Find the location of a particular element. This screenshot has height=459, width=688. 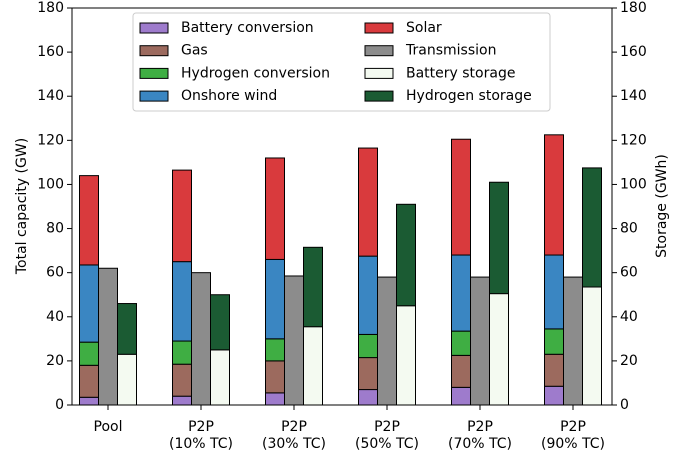

y2-tick-label: 20 is located at coordinates (629, 361).